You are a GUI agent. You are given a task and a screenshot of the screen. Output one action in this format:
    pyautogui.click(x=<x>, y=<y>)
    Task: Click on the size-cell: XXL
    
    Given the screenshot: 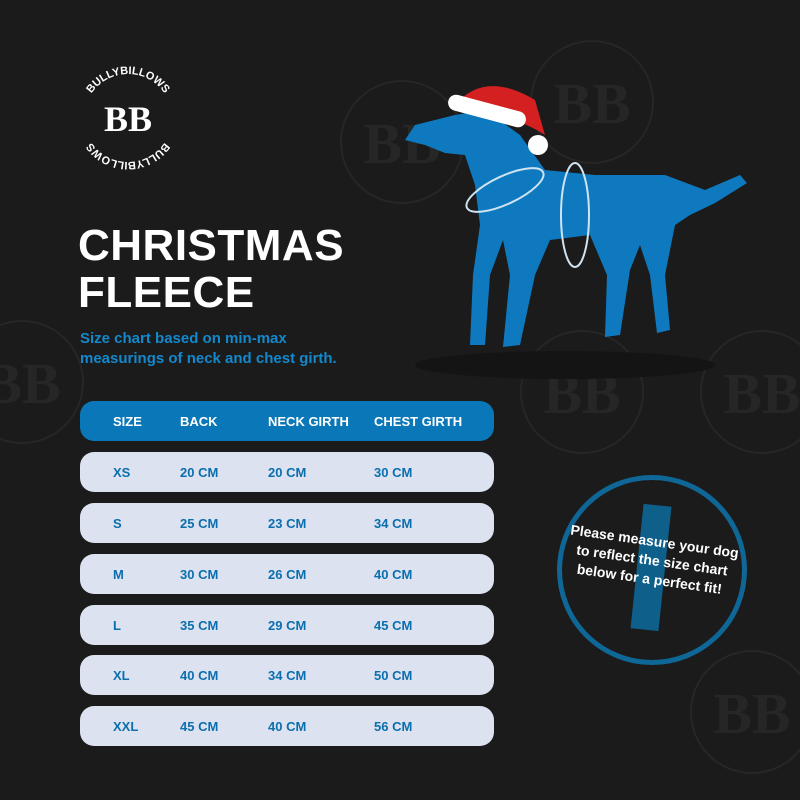 What is the action you would take?
    pyautogui.click(x=126, y=726)
    